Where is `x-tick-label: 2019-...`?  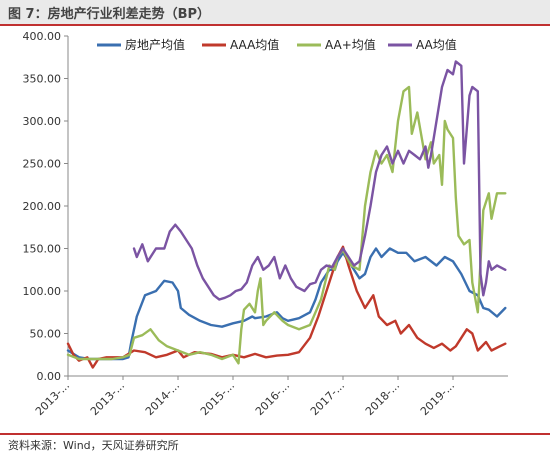 x-tick-label: 2019-... is located at coordinates (437, 398).